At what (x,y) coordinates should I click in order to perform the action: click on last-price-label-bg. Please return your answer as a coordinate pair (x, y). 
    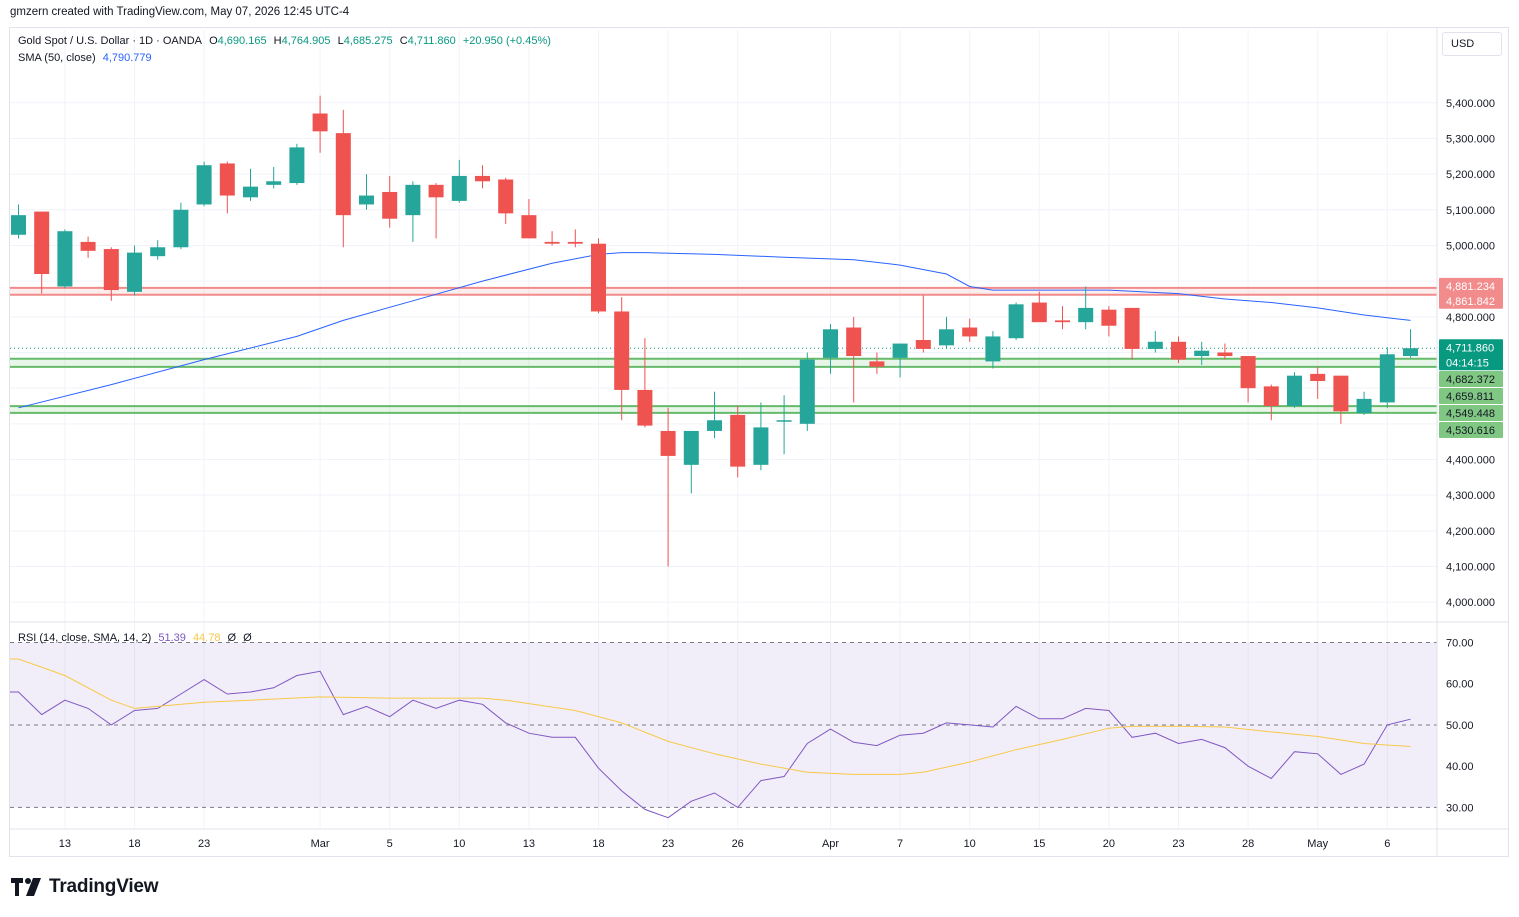
    Looking at the image, I should click on (1471, 347).